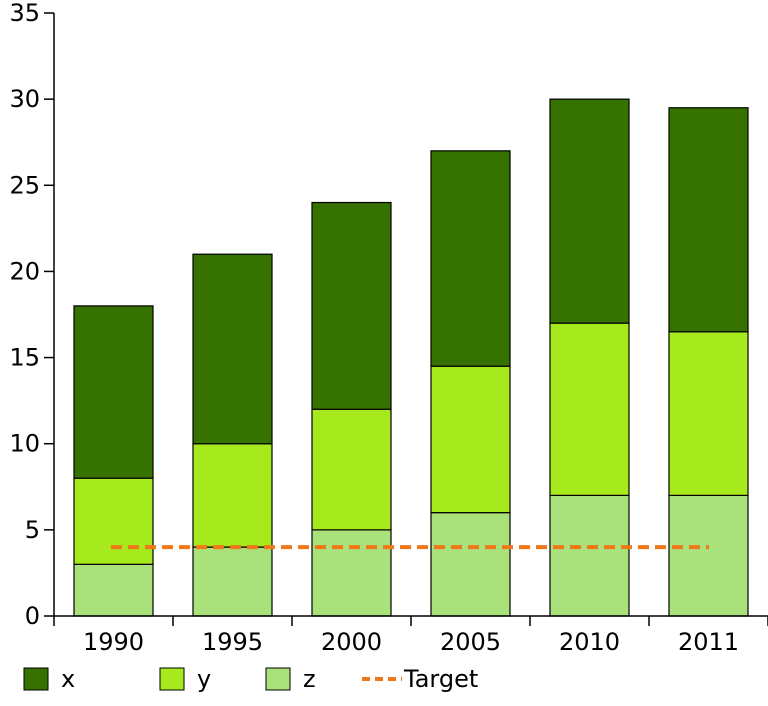 This screenshot has height=706, width=768. What do you see at coordinates (24, 358) in the screenshot?
I see `y-tick-label: 15` at bounding box center [24, 358].